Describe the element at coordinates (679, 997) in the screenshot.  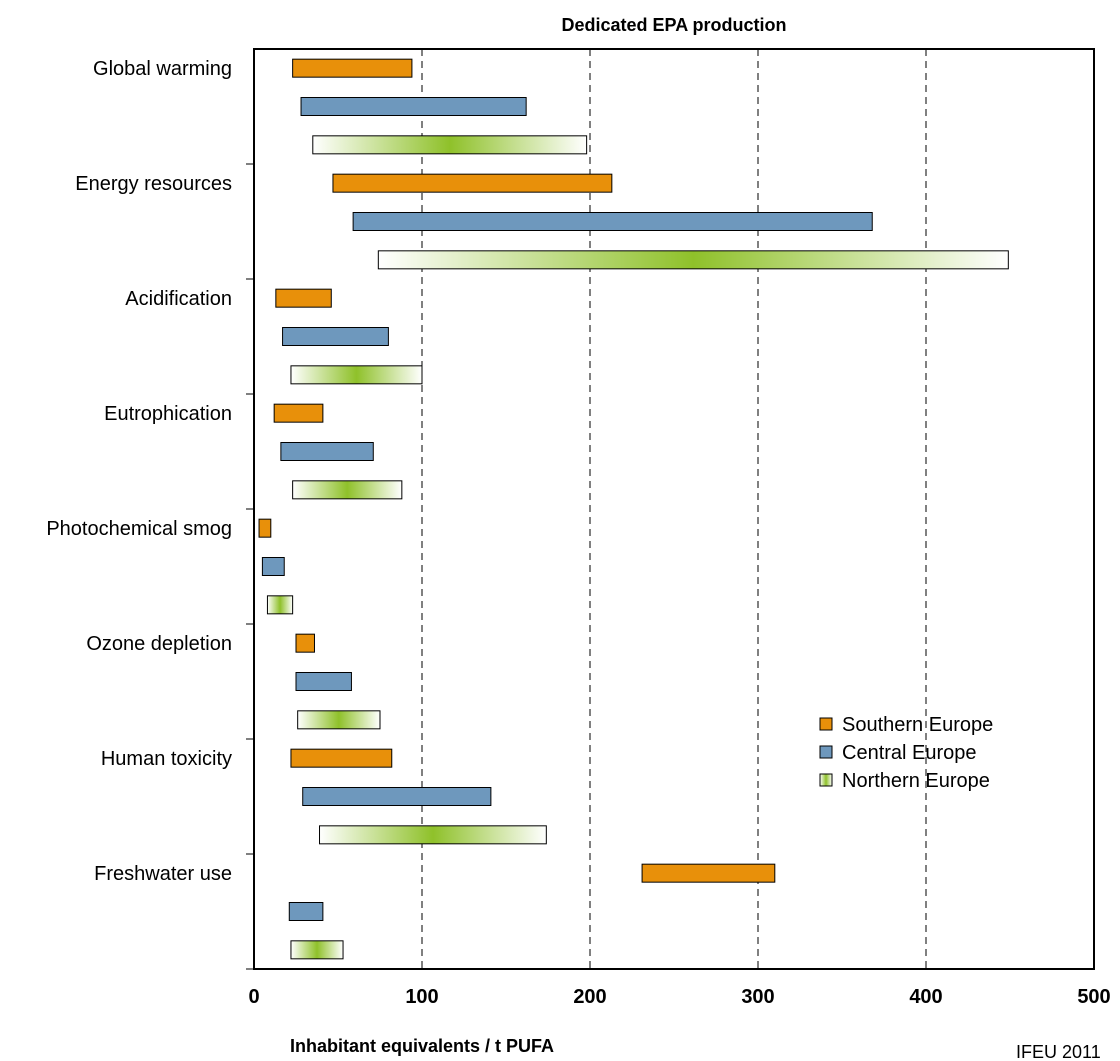
I see `x-tick-labels: 0 100 200 300 400 500` at that location.